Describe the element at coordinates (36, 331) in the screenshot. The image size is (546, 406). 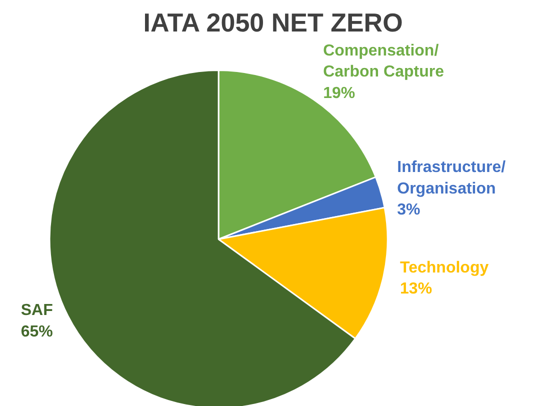
I see `data-label: 65%` at that location.